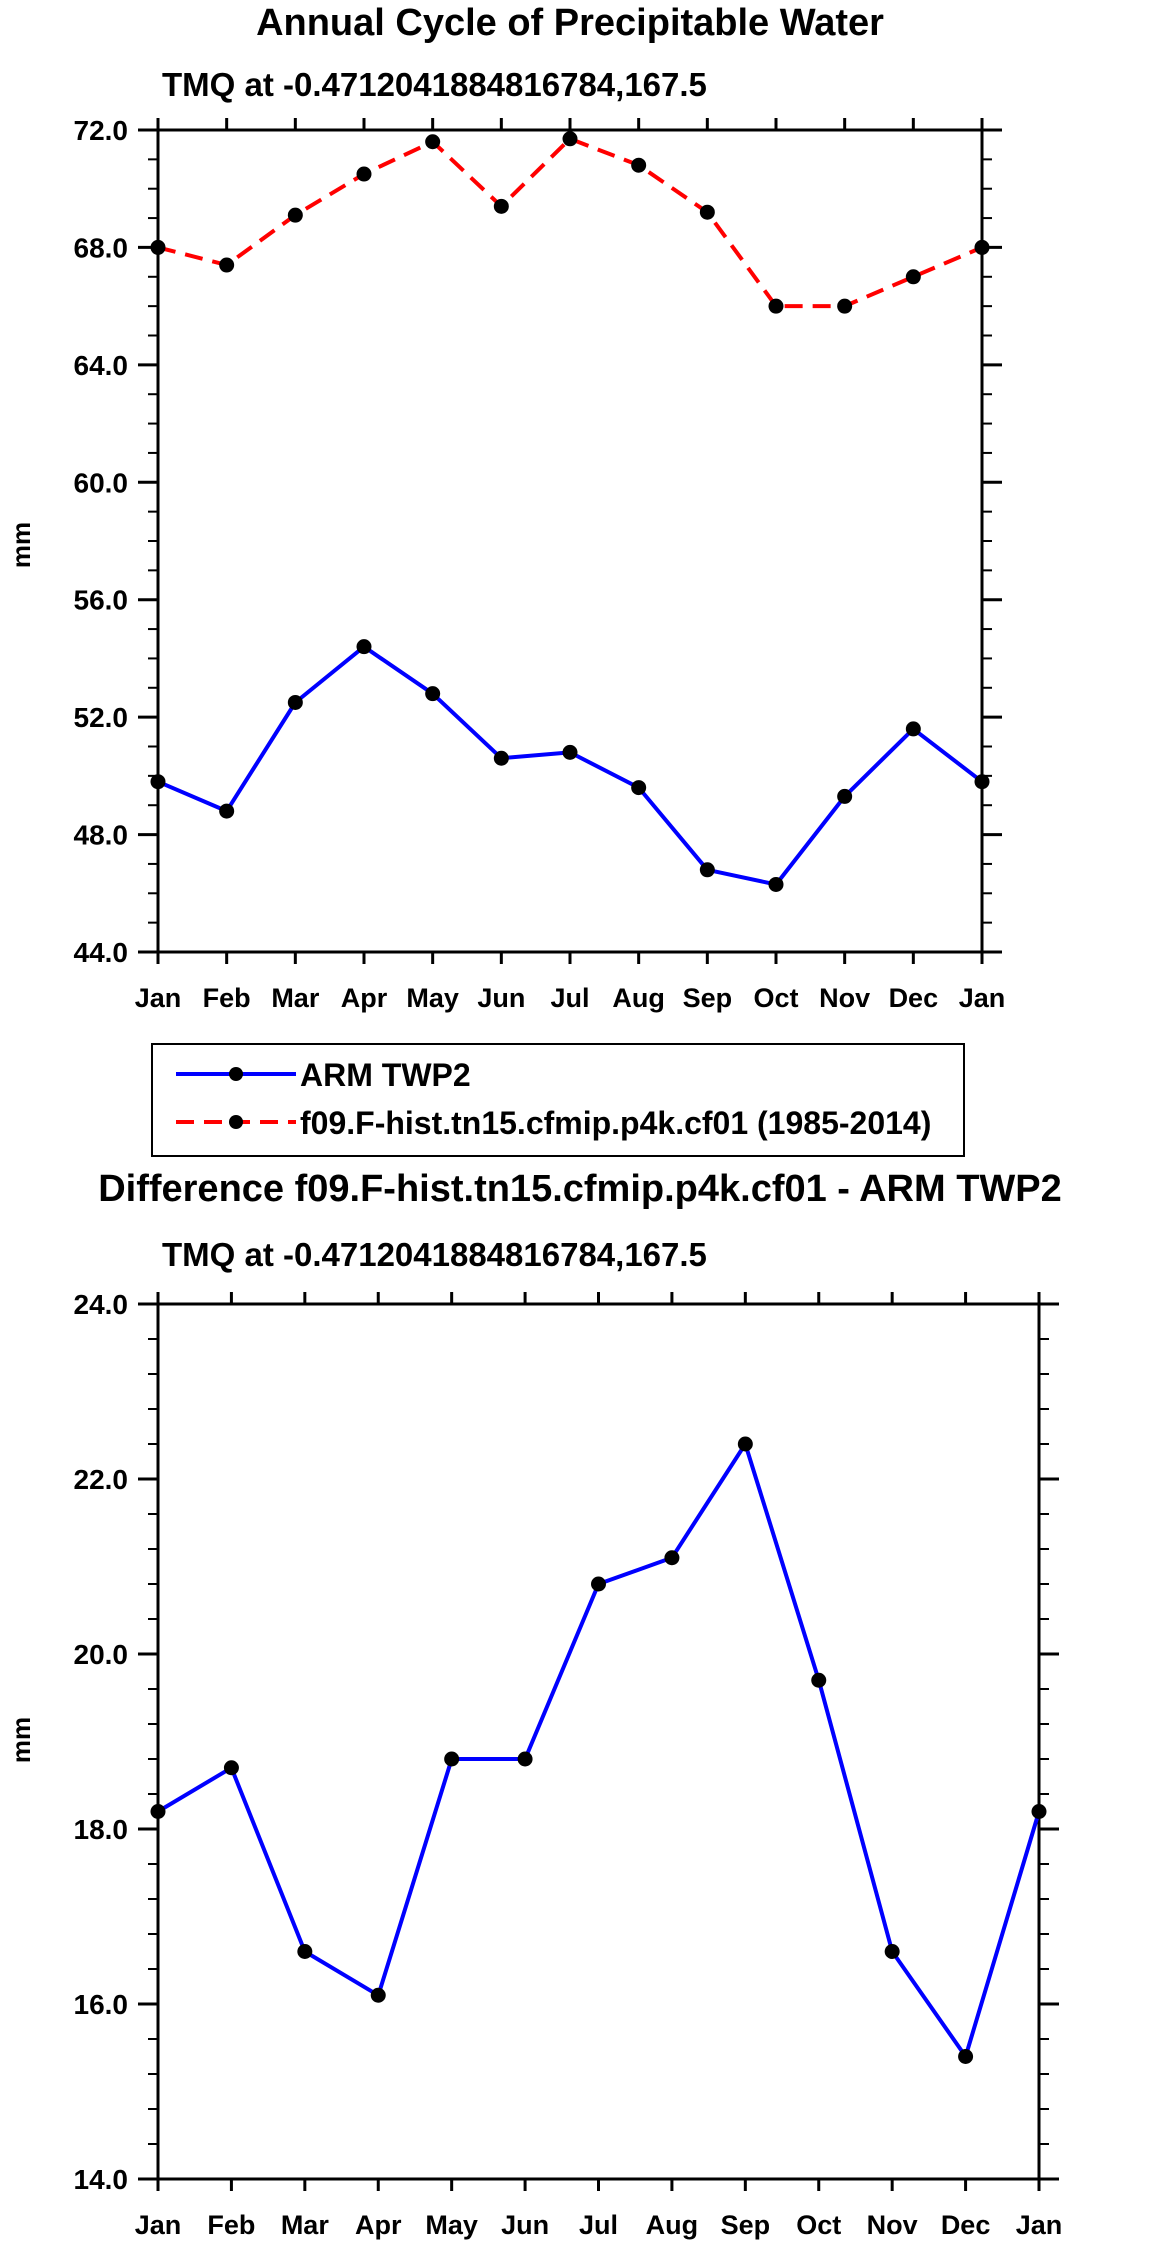 The width and height of the screenshot is (1161, 2264). Describe the element at coordinates (101, 717) in the screenshot. I see `y-tick-label: 52.0` at that location.